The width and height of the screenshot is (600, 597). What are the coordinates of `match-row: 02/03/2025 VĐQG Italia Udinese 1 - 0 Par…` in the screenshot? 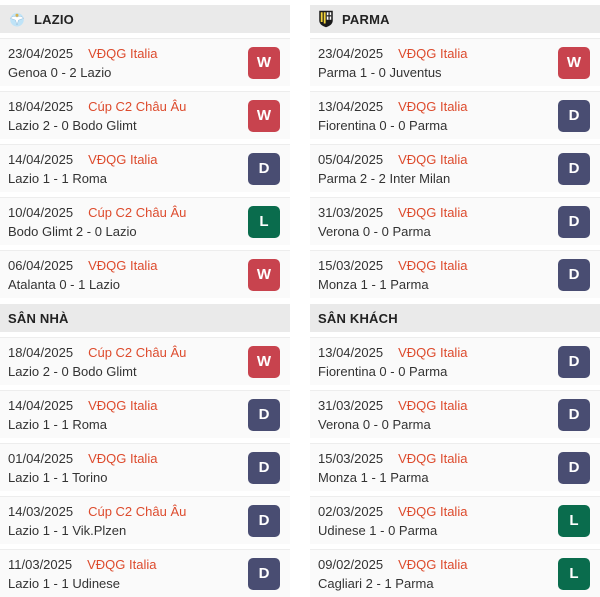 It's located at (455, 520).